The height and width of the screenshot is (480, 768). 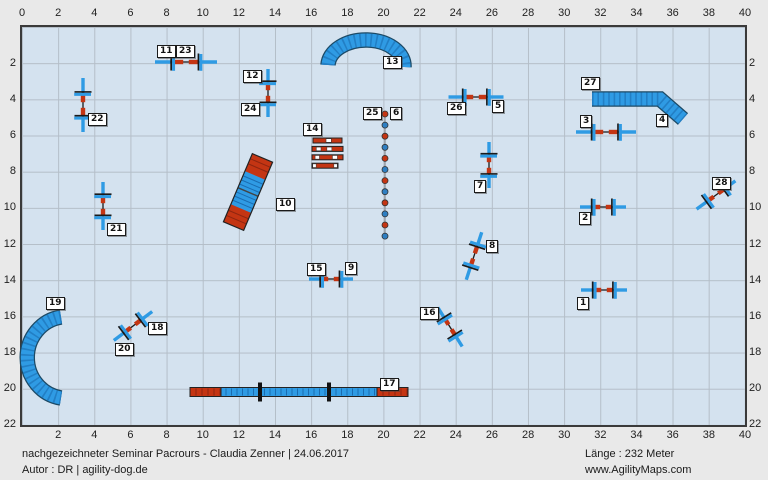 I want to click on obstacle-number-6: 6, so click(x=396, y=113).